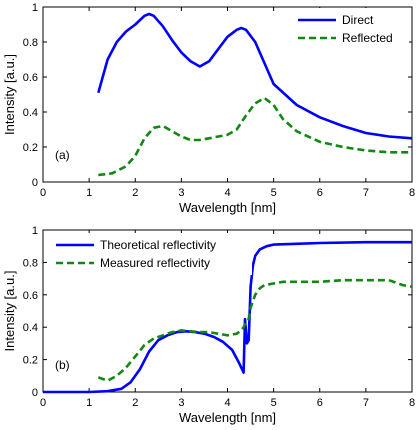 Image resolution: width=416 pixels, height=430 pixels. What do you see at coordinates (62, 365) in the screenshot?
I see `panel-label: (b)` at bounding box center [62, 365].